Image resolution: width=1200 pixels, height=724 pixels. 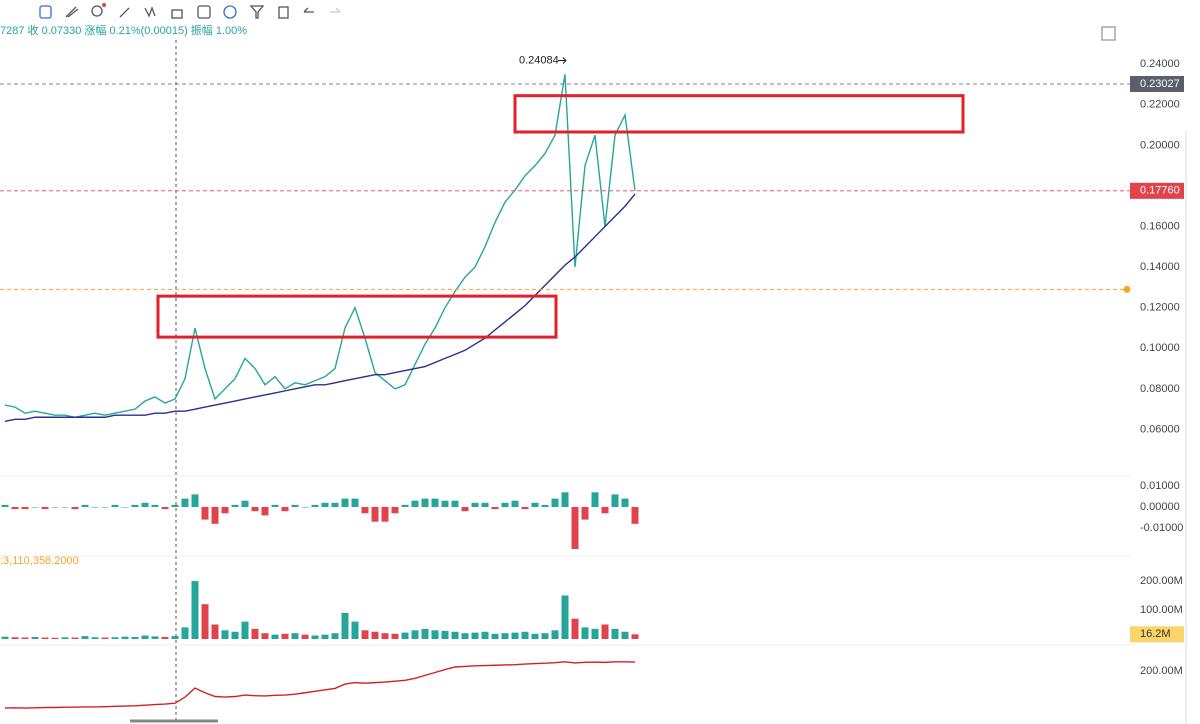 What do you see at coordinates (335, 10) in the screenshot?
I see `tool-redo` at bounding box center [335, 10].